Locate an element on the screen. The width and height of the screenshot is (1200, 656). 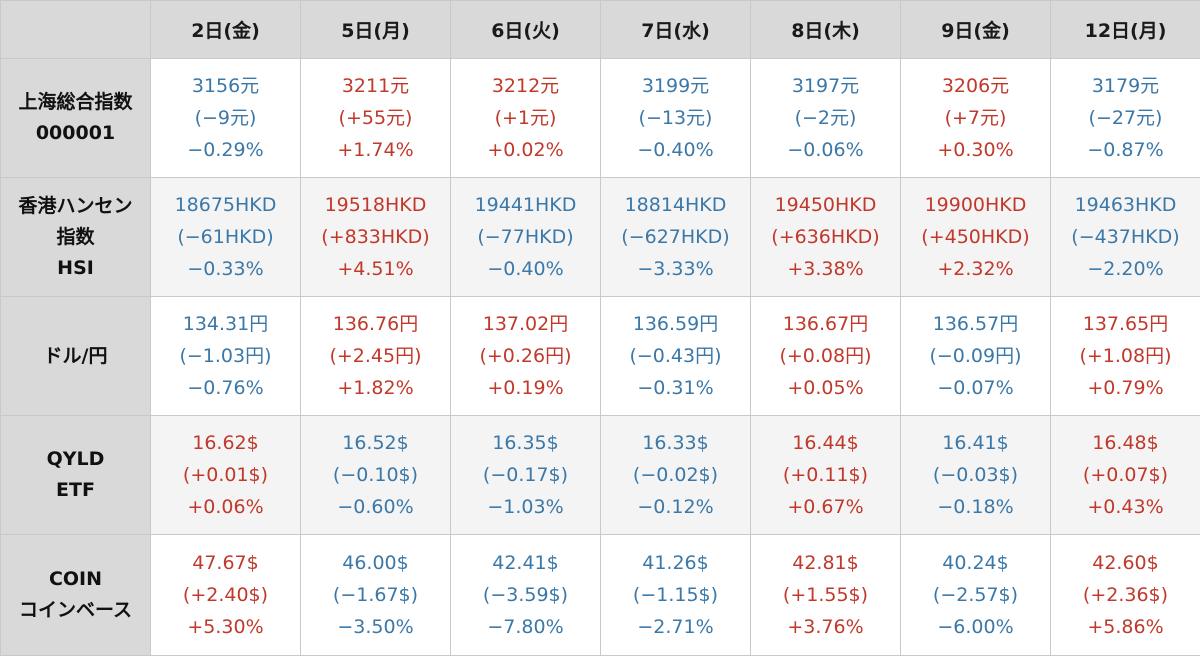
price-value: 16.52$ is located at coordinates (375, 443).